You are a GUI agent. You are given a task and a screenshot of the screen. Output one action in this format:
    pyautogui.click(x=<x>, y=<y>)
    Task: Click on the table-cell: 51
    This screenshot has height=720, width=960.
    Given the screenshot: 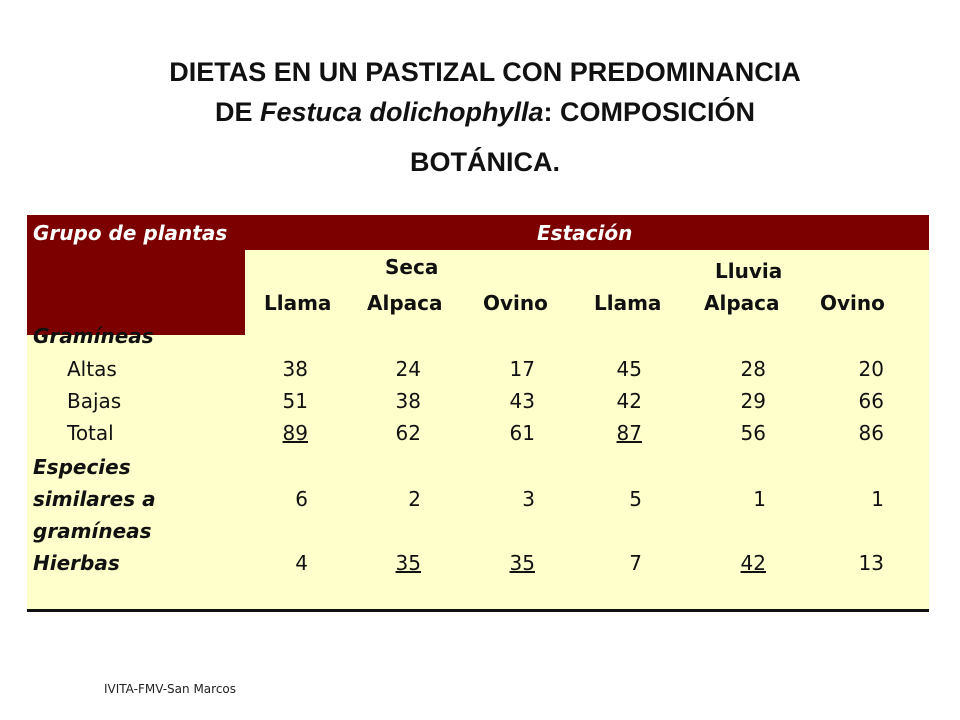 What is the action you would take?
    pyautogui.click(x=295, y=401)
    